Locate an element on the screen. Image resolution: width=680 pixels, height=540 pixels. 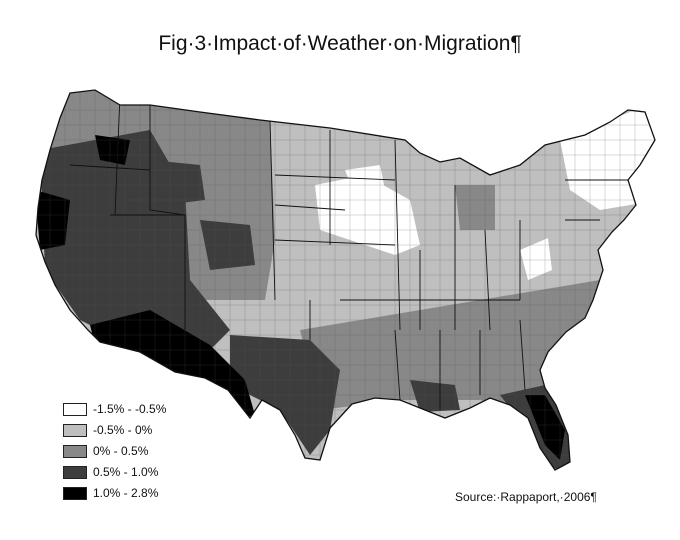
legend-label: -1.5% - -0.5% is located at coordinates (130, 409).